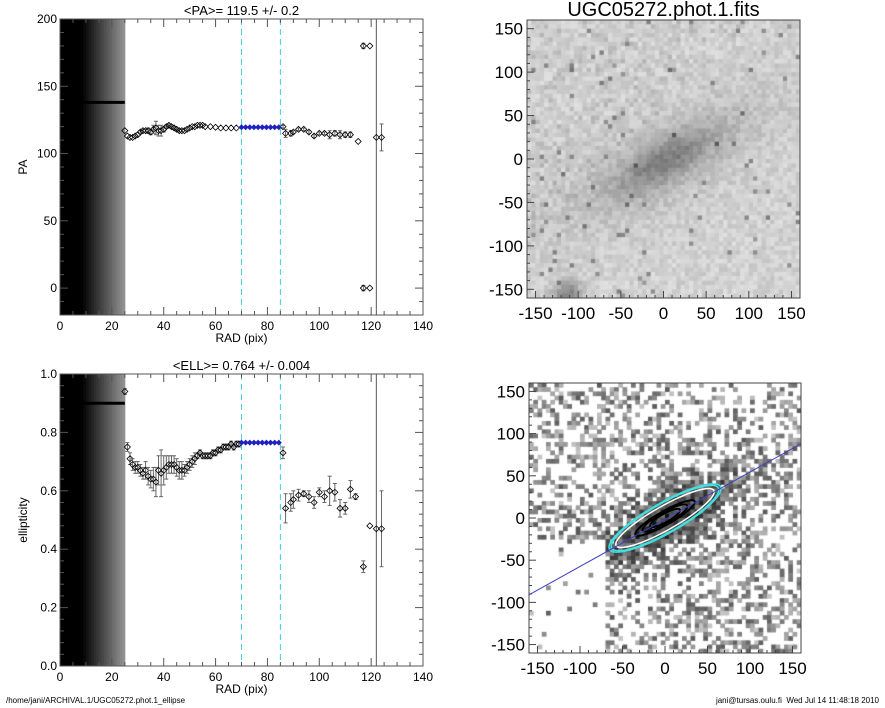 The image size is (885, 708). Describe the element at coordinates (48, 432) in the screenshot. I see `y-tick-label: 0.8` at that location.